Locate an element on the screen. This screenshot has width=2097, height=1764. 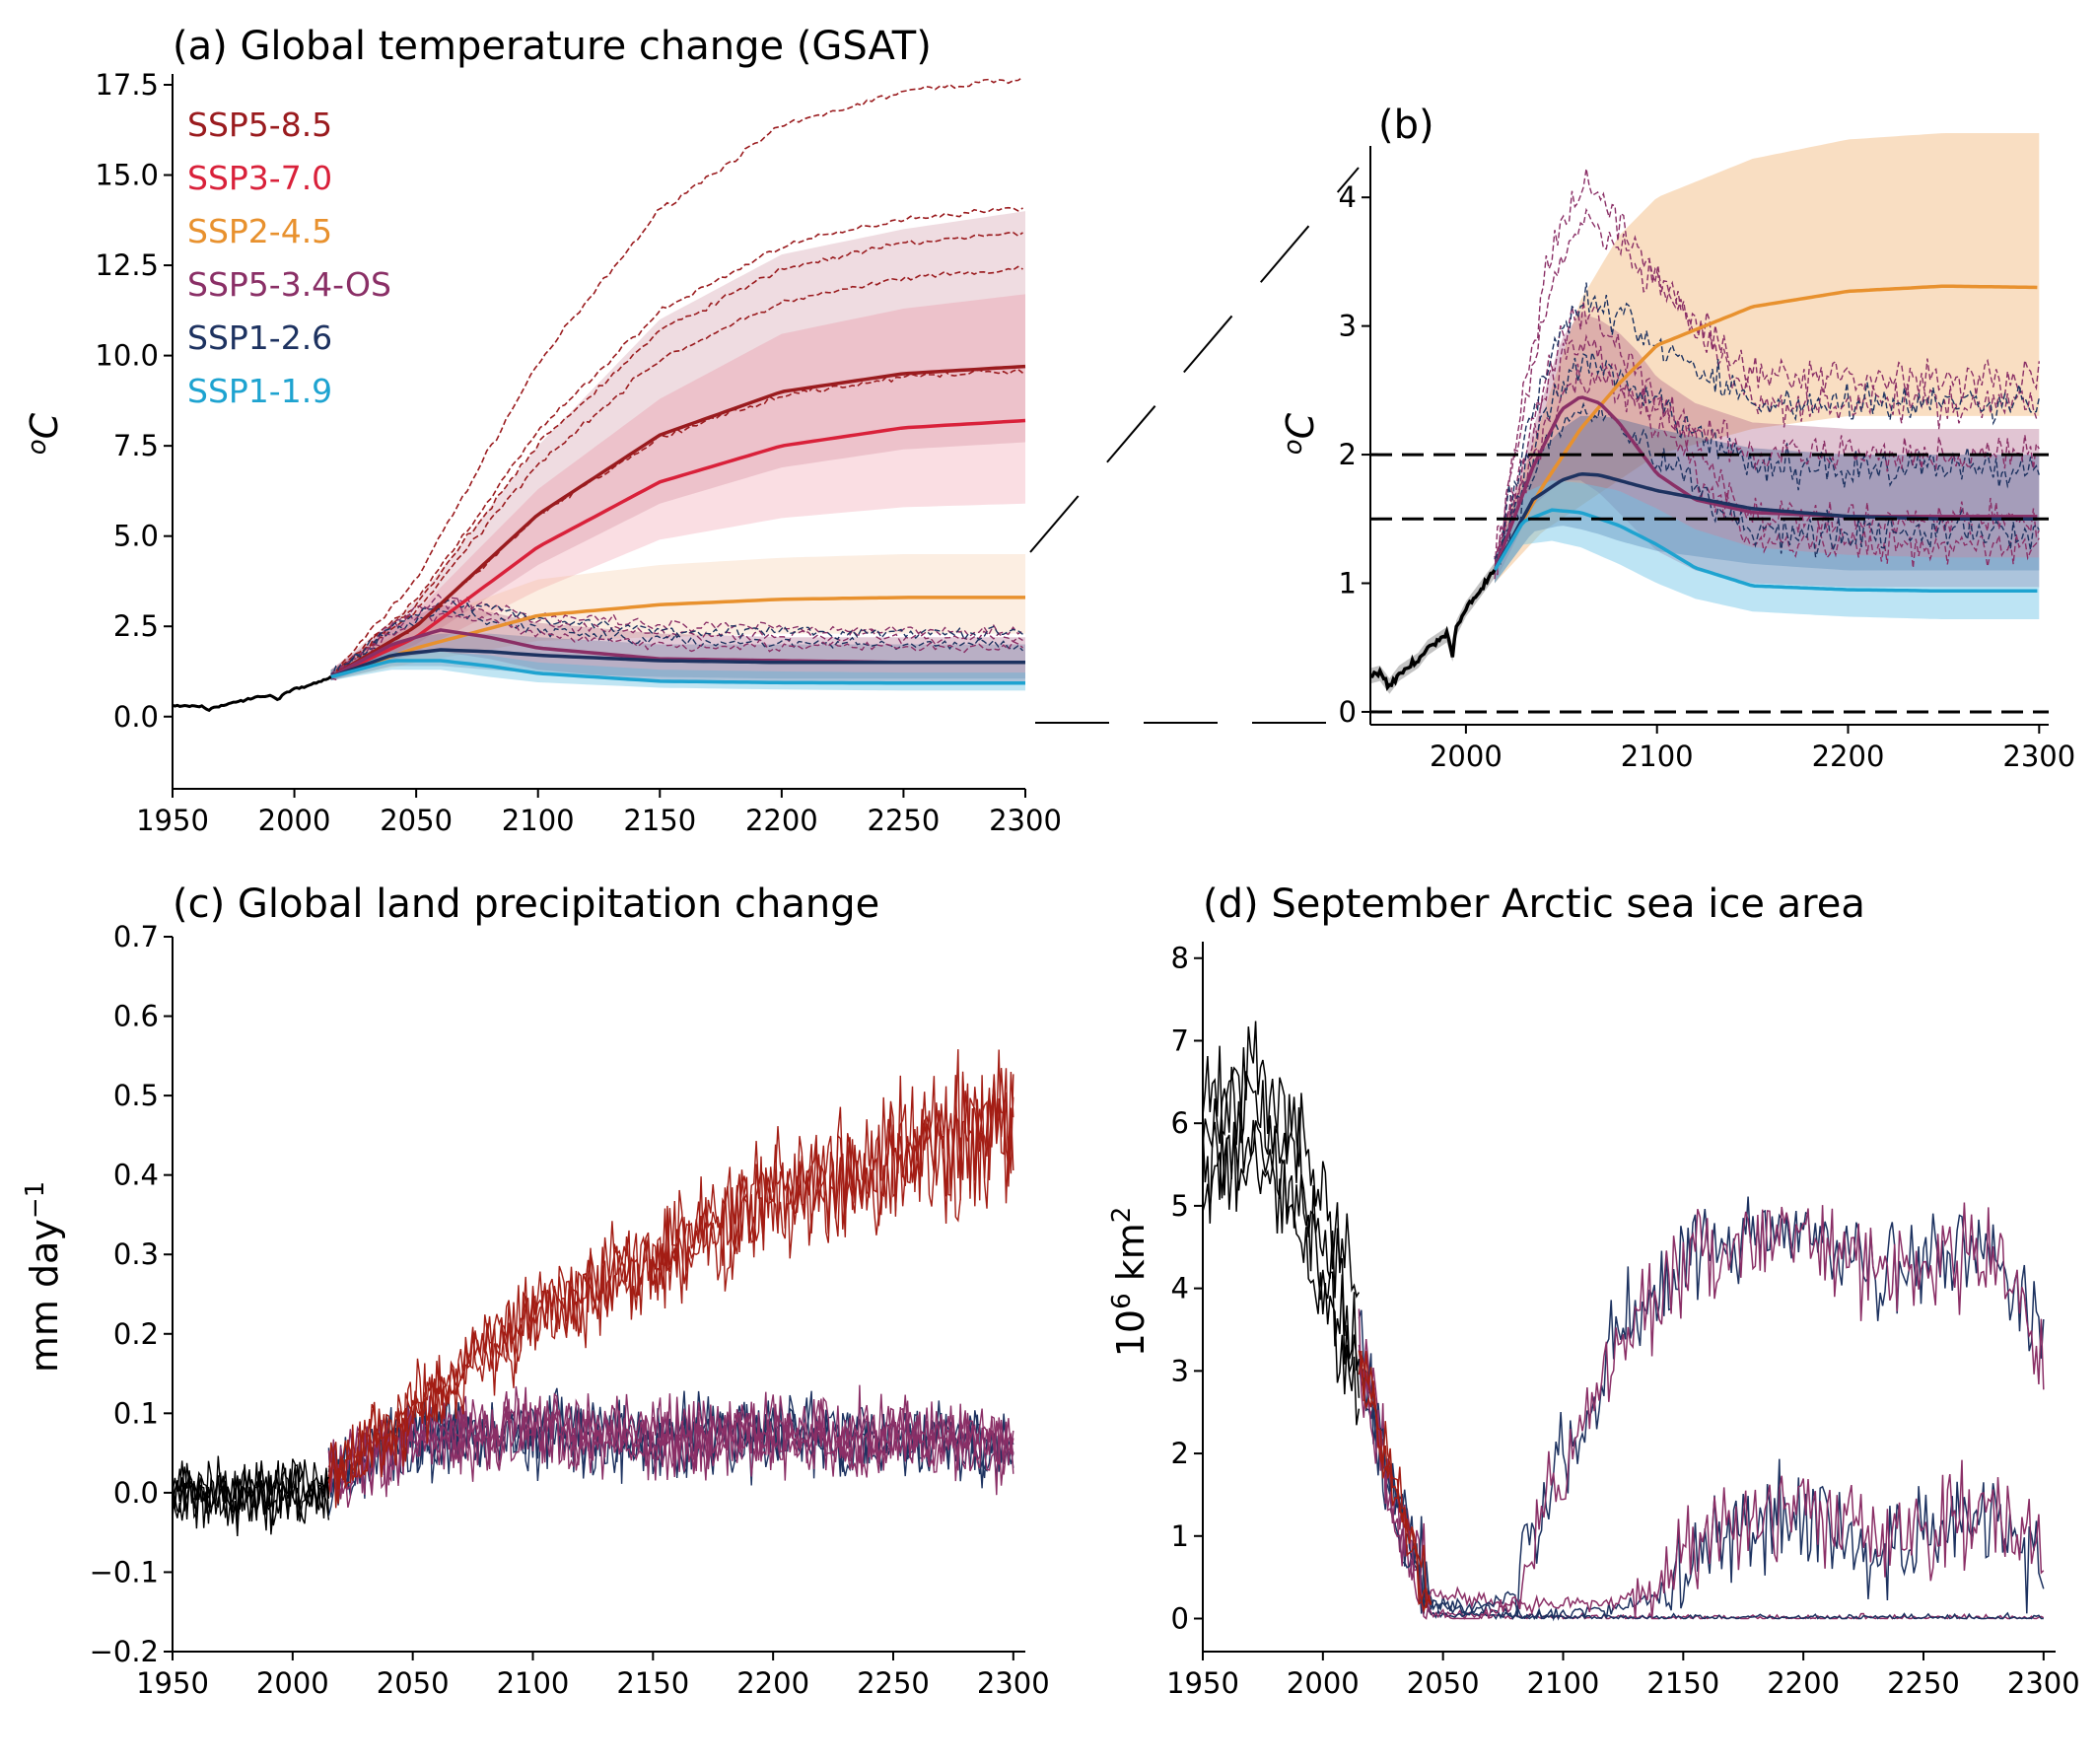
legend-entry-ssp3-7.0: SSP3-7.0 is located at coordinates (259, 178).